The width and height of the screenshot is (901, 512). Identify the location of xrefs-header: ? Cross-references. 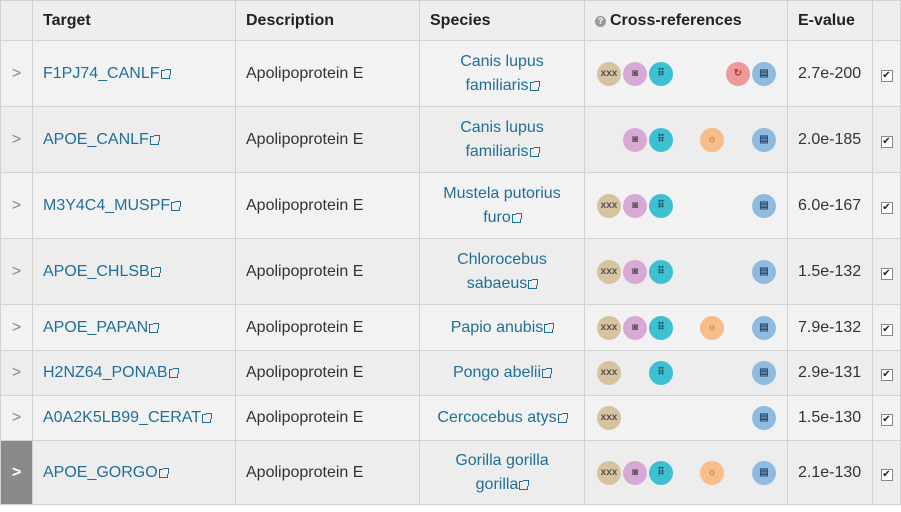
(686, 20).